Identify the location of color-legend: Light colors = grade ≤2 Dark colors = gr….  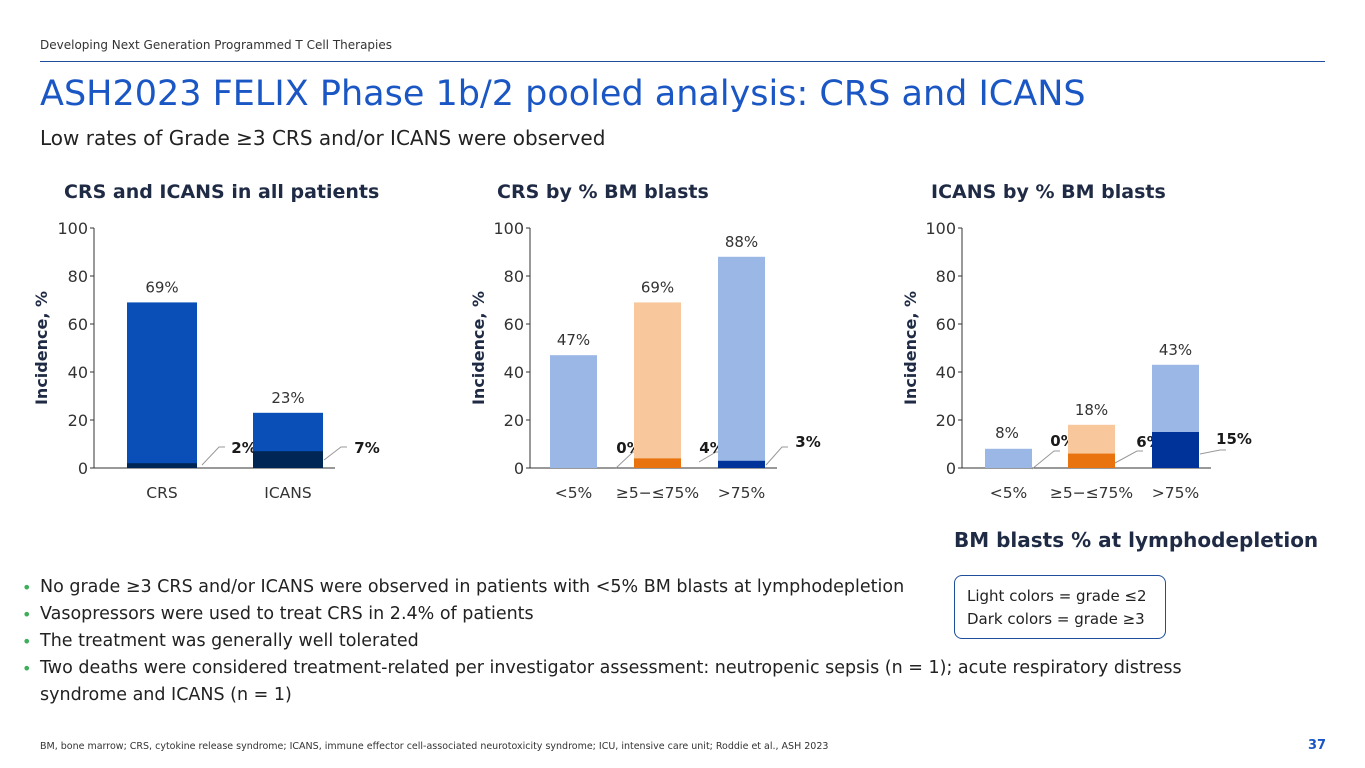
(1060, 607).